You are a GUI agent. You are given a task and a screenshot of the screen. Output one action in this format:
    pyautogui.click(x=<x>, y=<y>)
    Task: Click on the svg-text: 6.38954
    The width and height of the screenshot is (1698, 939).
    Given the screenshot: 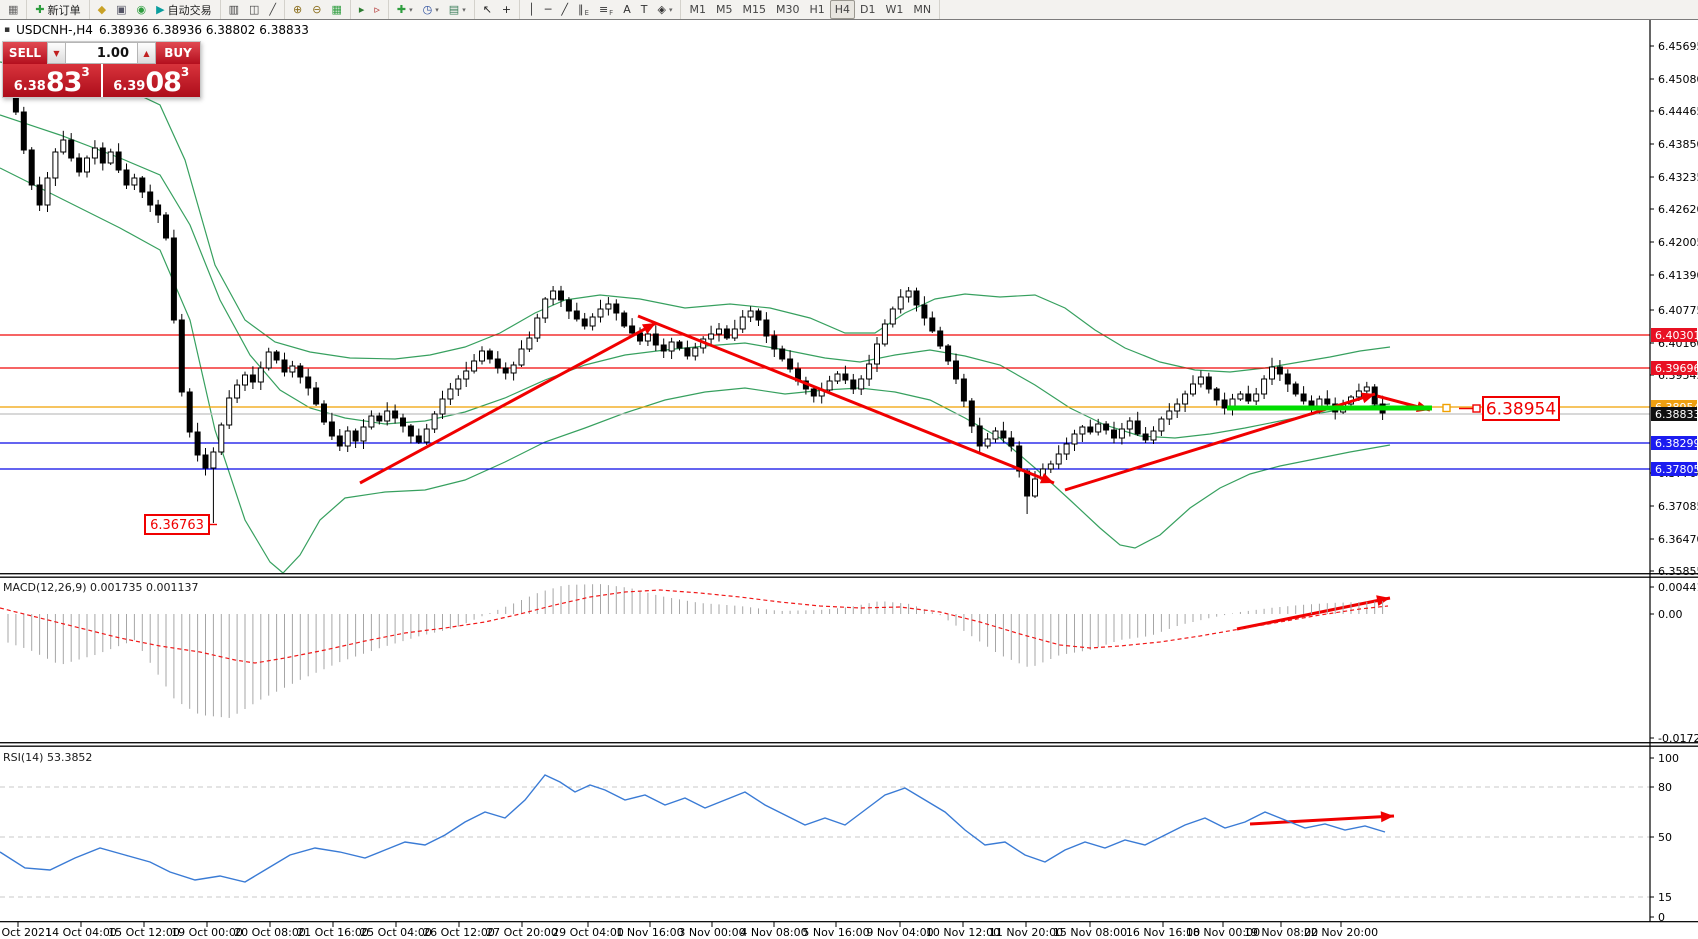 What is the action you would take?
    pyautogui.click(x=1521, y=410)
    